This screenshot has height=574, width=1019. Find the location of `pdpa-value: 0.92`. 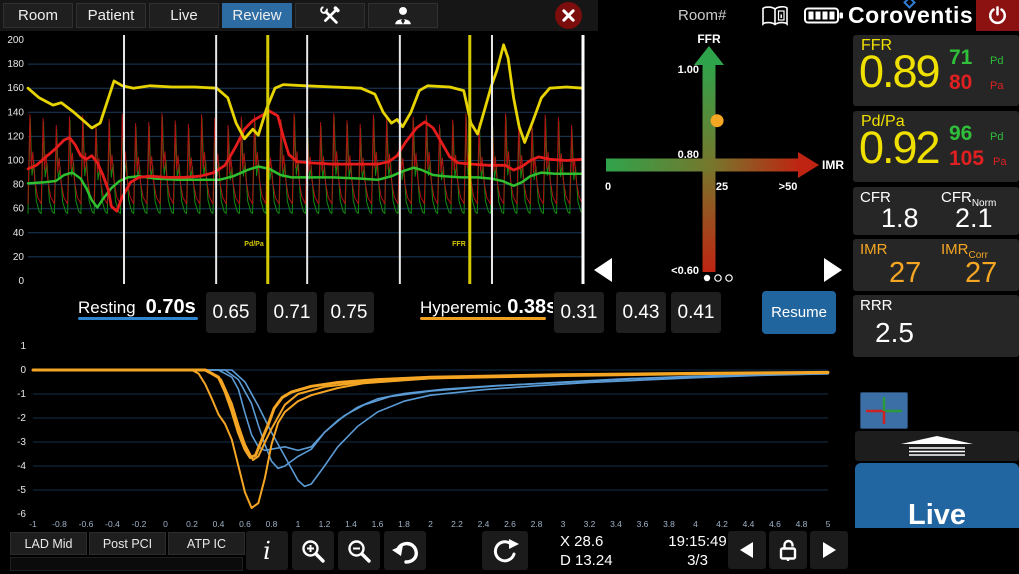

pdpa-value: 0.92 is located at coordinates (900, 147).